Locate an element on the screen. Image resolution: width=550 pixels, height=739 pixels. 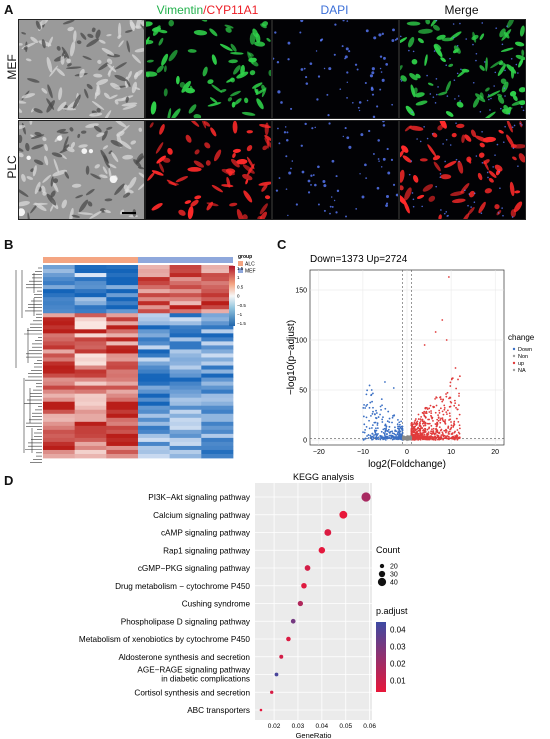
kegg-color-legend-tick: 0.01 is located at coordinates (398, 681).